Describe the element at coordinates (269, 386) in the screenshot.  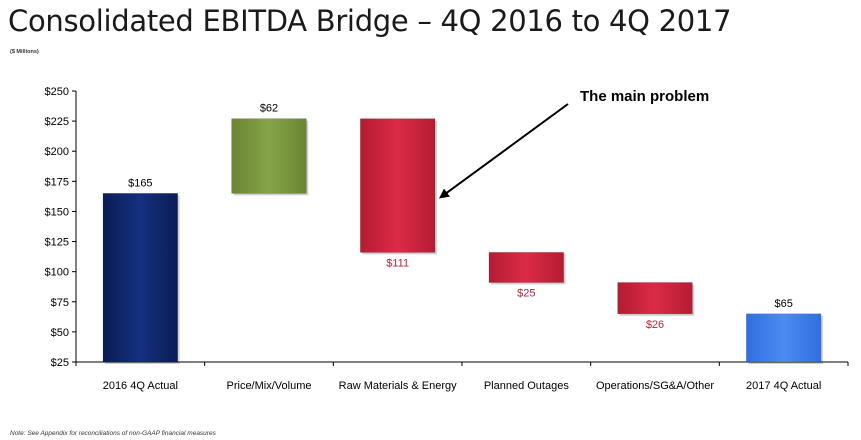
I see `x-category-label: Price/Mix/Volume` at that location.